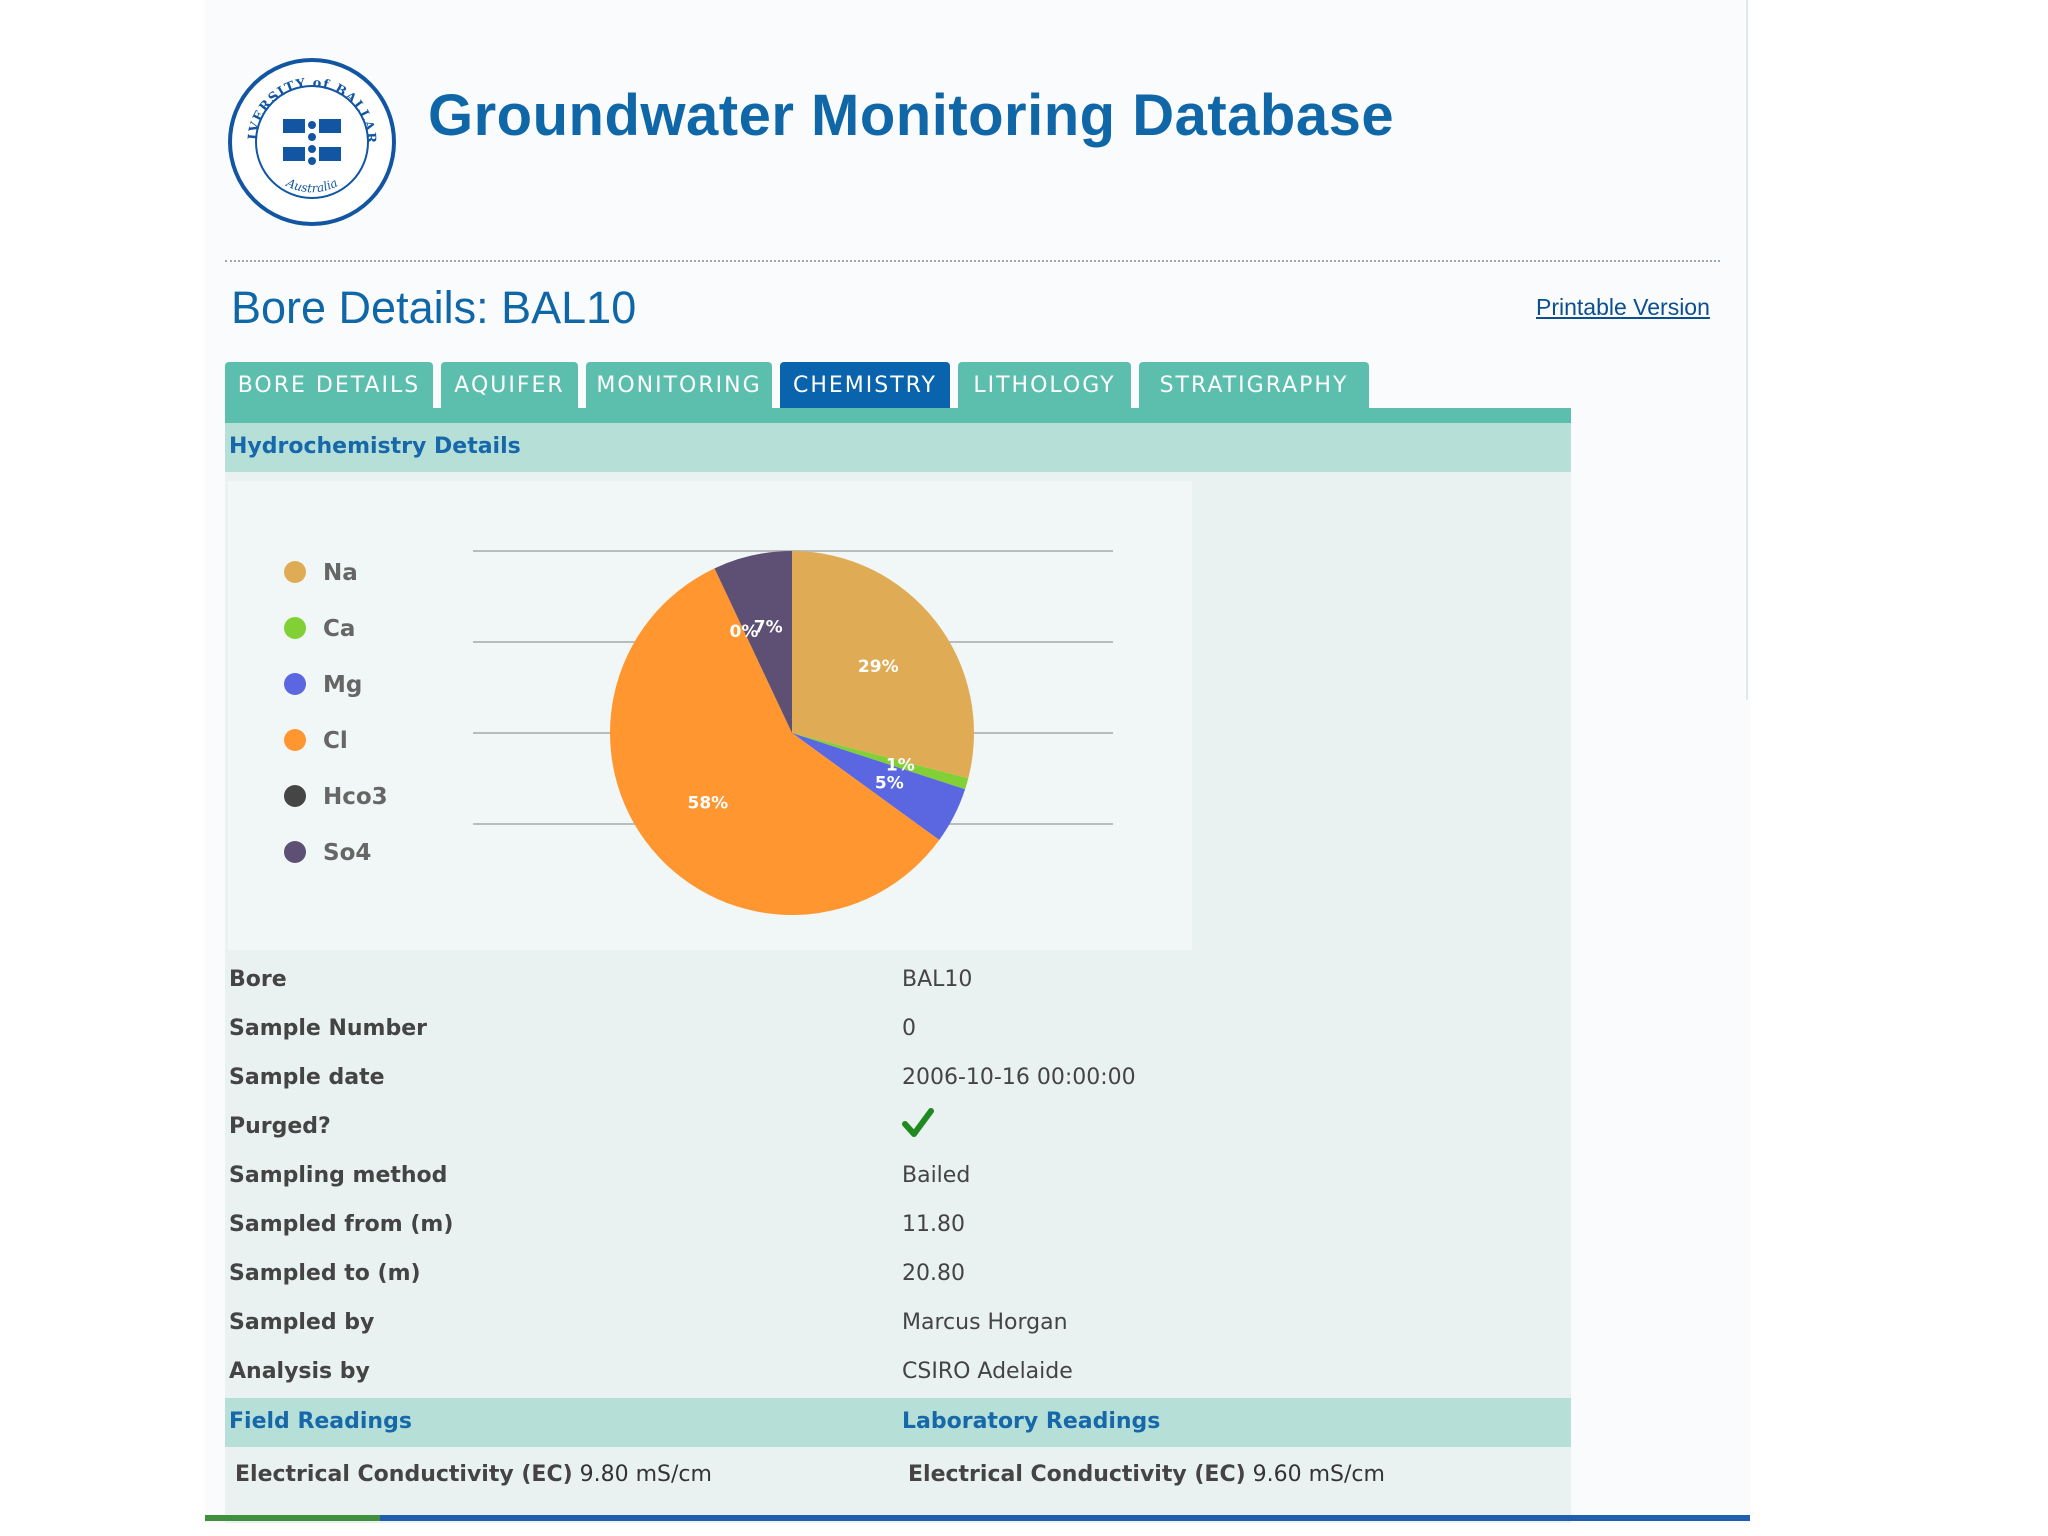  I want to click on tab-bore-details: BORE DETAILS, so click(329, 385).